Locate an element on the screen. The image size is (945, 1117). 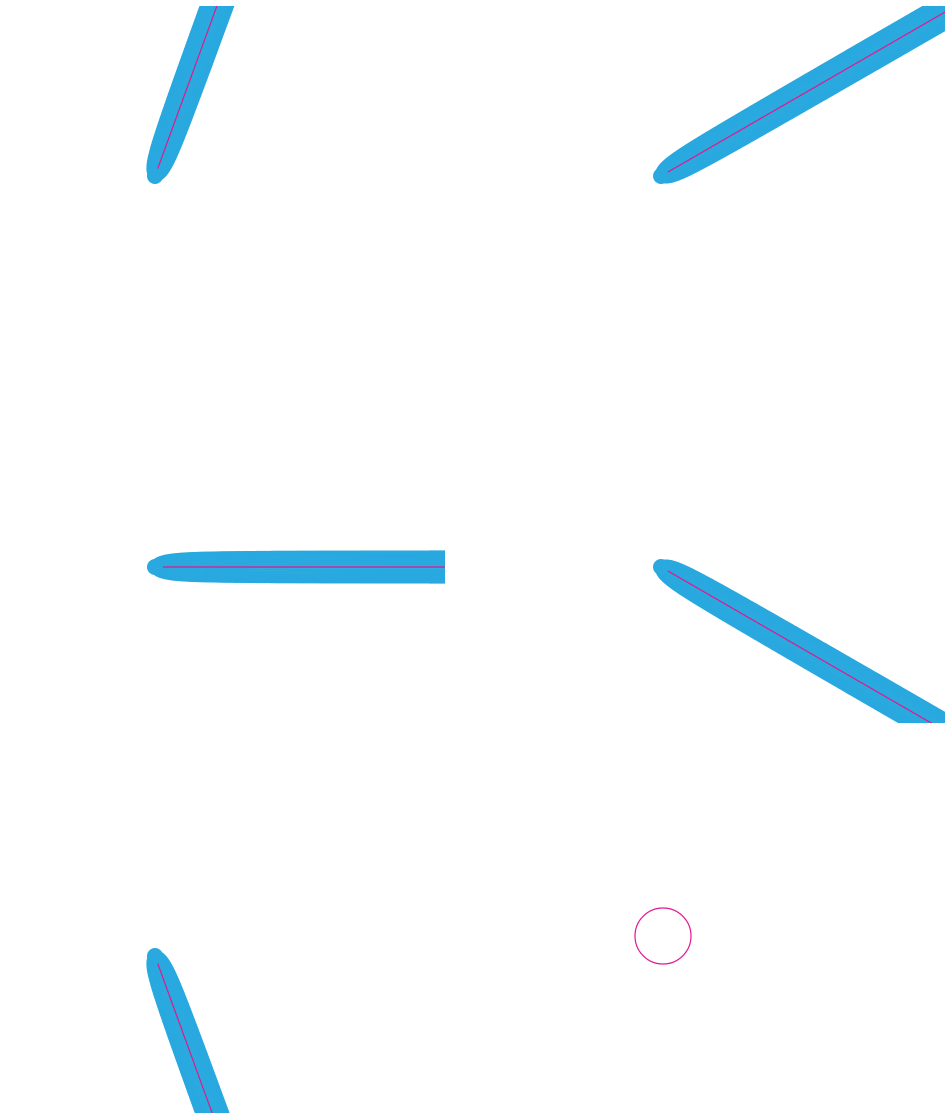
streamline-panel-bottom-right is located at coordinates (729, 949).